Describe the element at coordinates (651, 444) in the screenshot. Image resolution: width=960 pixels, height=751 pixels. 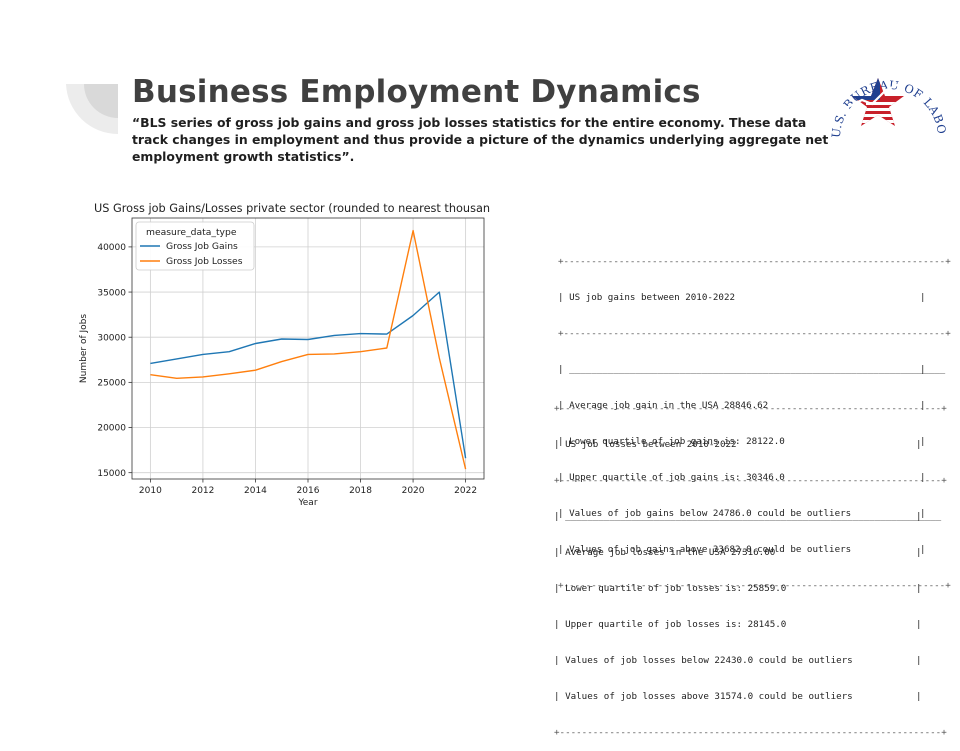
I see `losses-header: US job losses between 2010-2022` at that location.